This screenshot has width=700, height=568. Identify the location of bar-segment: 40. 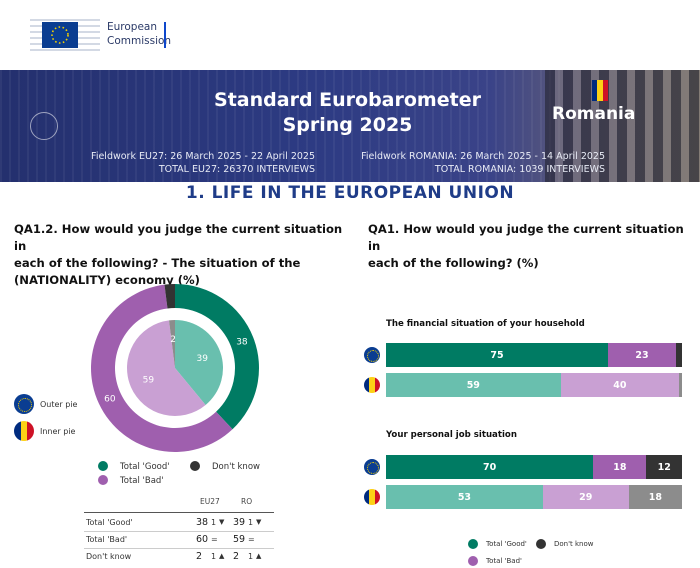
(620, 385).